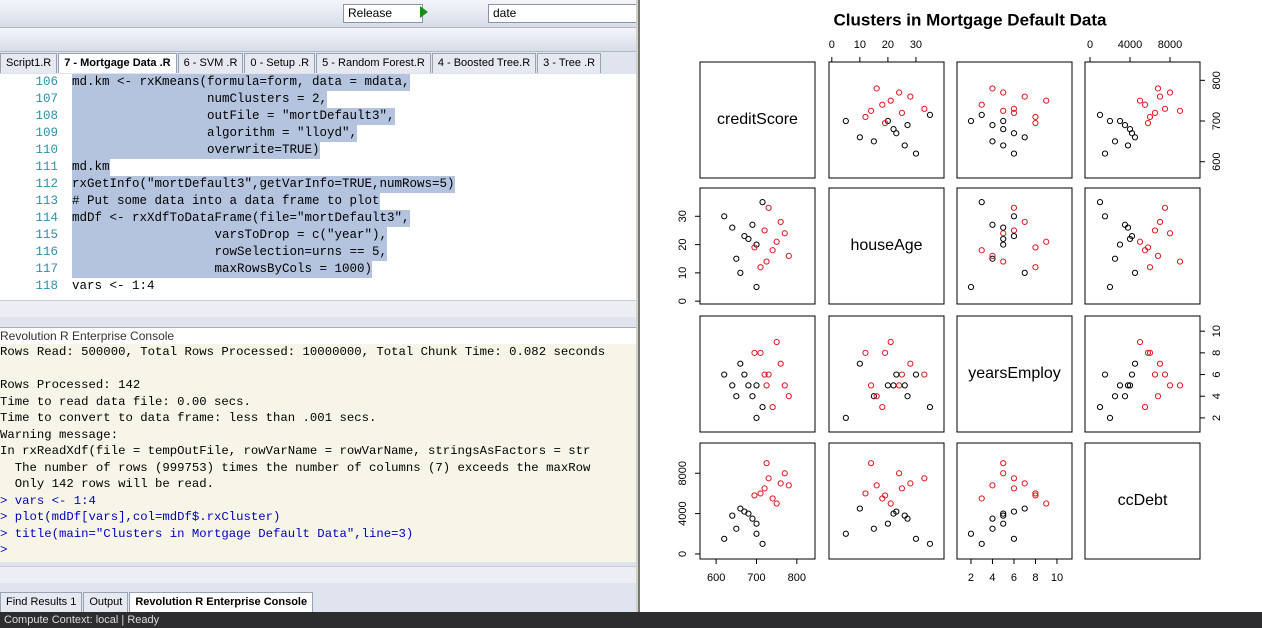 The image size is (1262, 628). I want to click on config-combo: Release, so click(383, 13).